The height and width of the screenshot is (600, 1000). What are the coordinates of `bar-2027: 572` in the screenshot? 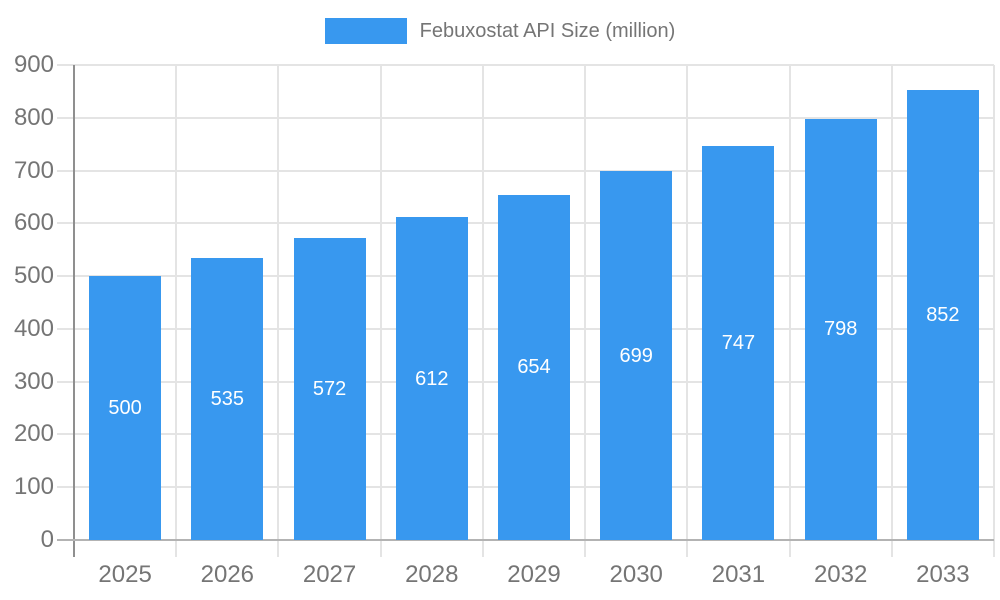 It's located at (329, 389).